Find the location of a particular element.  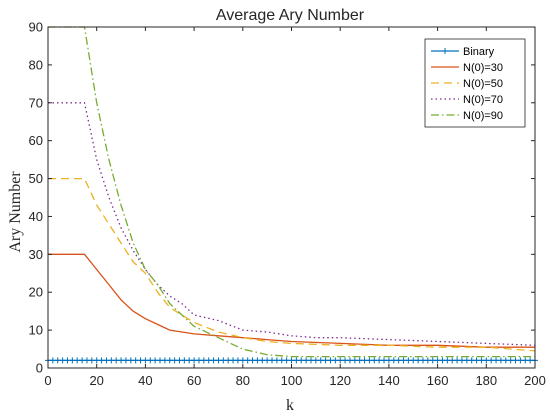

chart-title: Average Ary Number is located at coordinates (290, 15).